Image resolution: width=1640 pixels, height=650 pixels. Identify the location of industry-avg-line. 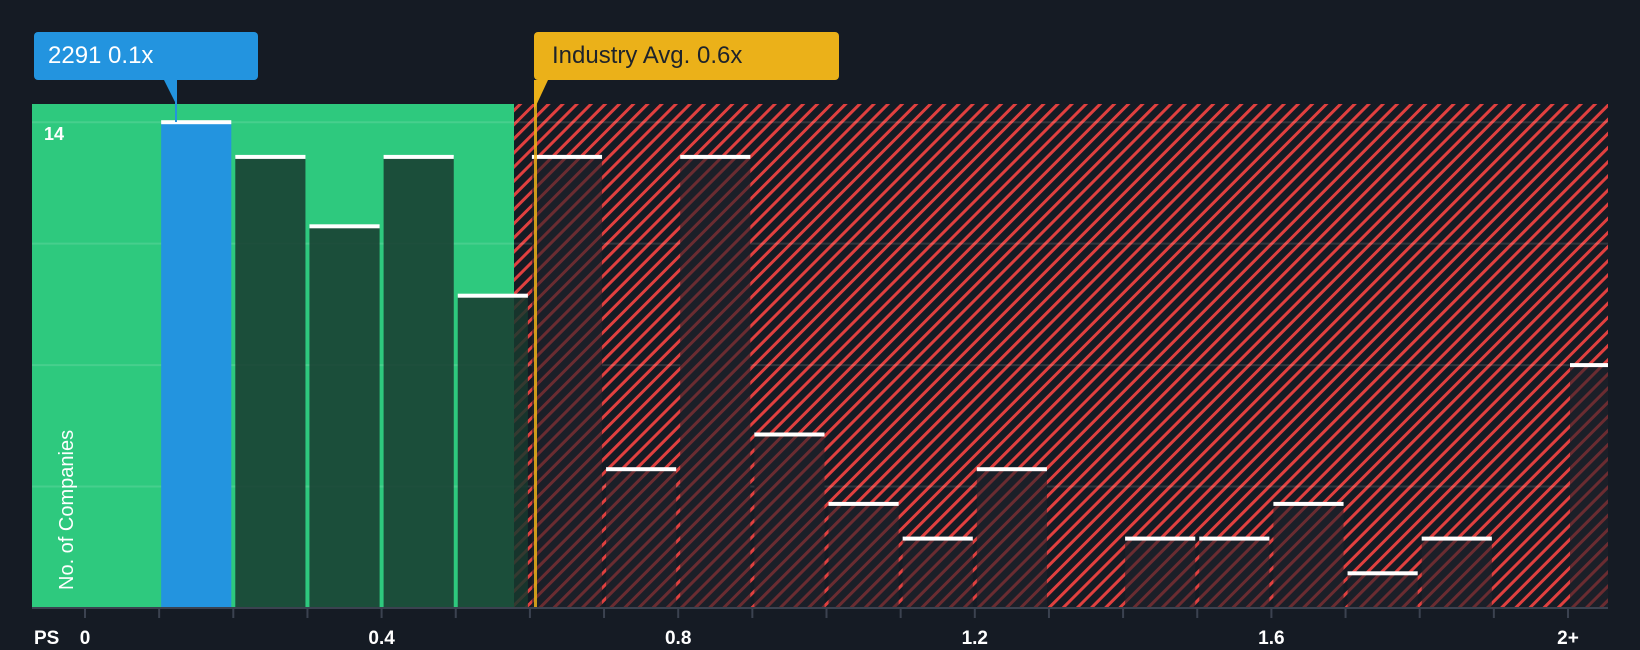
(535, 356).